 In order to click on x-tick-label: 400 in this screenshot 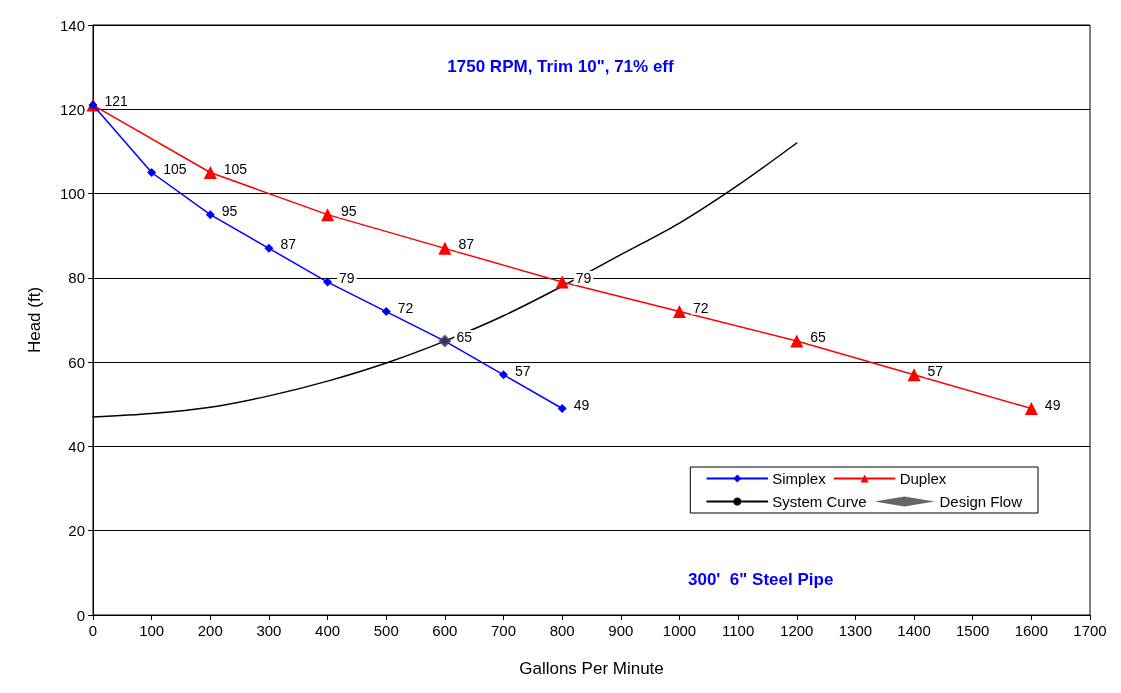, I will do `click(328, 630)`.